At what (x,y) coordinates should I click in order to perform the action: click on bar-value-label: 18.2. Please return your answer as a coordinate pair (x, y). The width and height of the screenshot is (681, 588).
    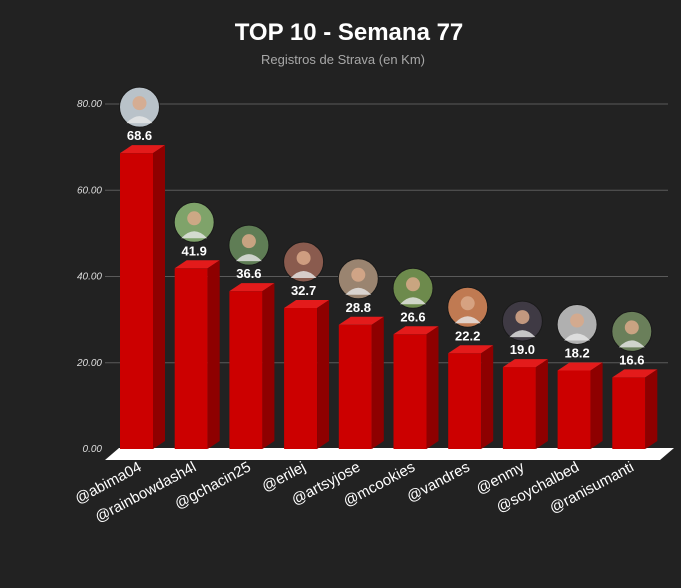
    Looking at the image, I should click on (576, 353).